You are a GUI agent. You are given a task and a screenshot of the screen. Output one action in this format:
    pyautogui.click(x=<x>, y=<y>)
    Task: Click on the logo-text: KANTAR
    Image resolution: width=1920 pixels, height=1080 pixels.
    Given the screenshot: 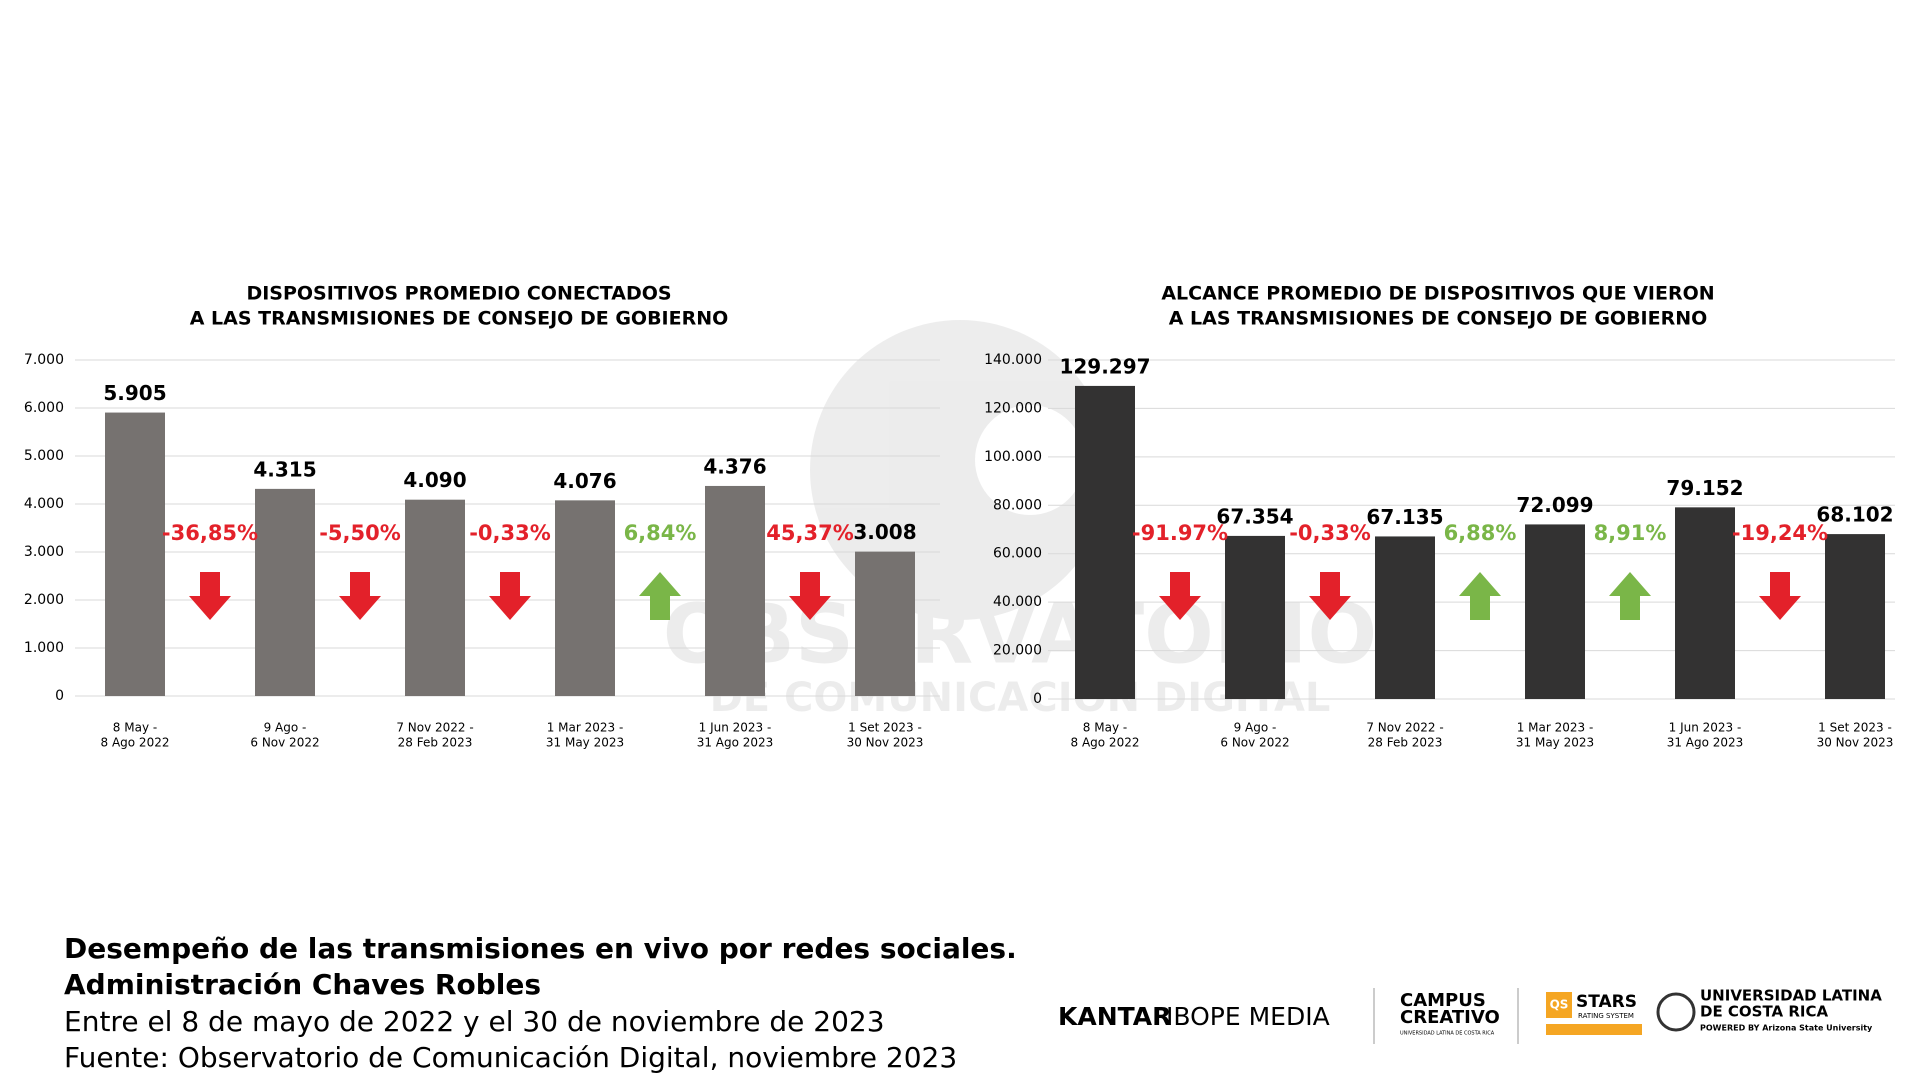 What is the action you would take?
    pyautogui.click(x=1114, y=1016)
    